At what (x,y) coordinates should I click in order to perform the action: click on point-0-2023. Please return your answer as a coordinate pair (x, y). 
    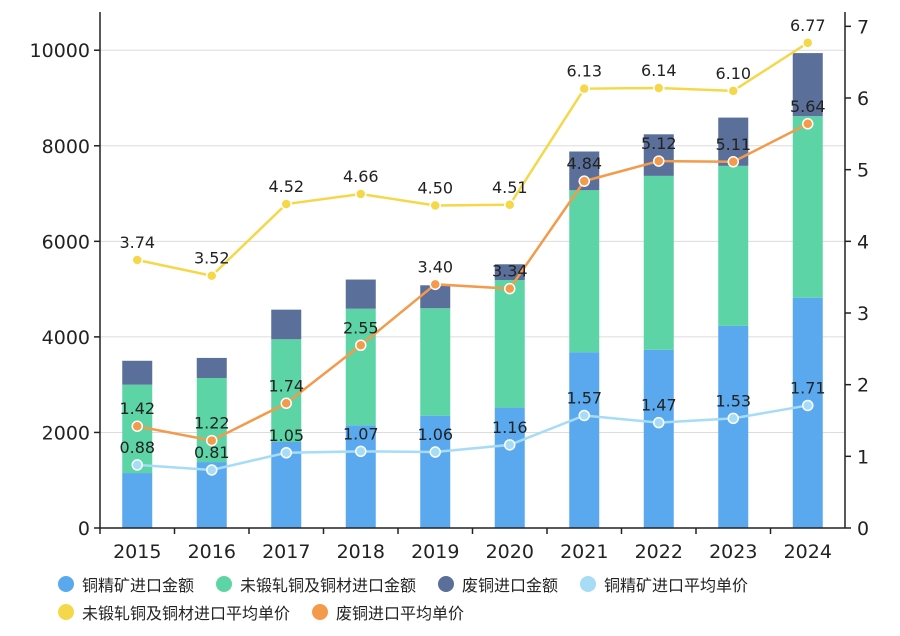
    Looking at the image, I should click on (733, 418).